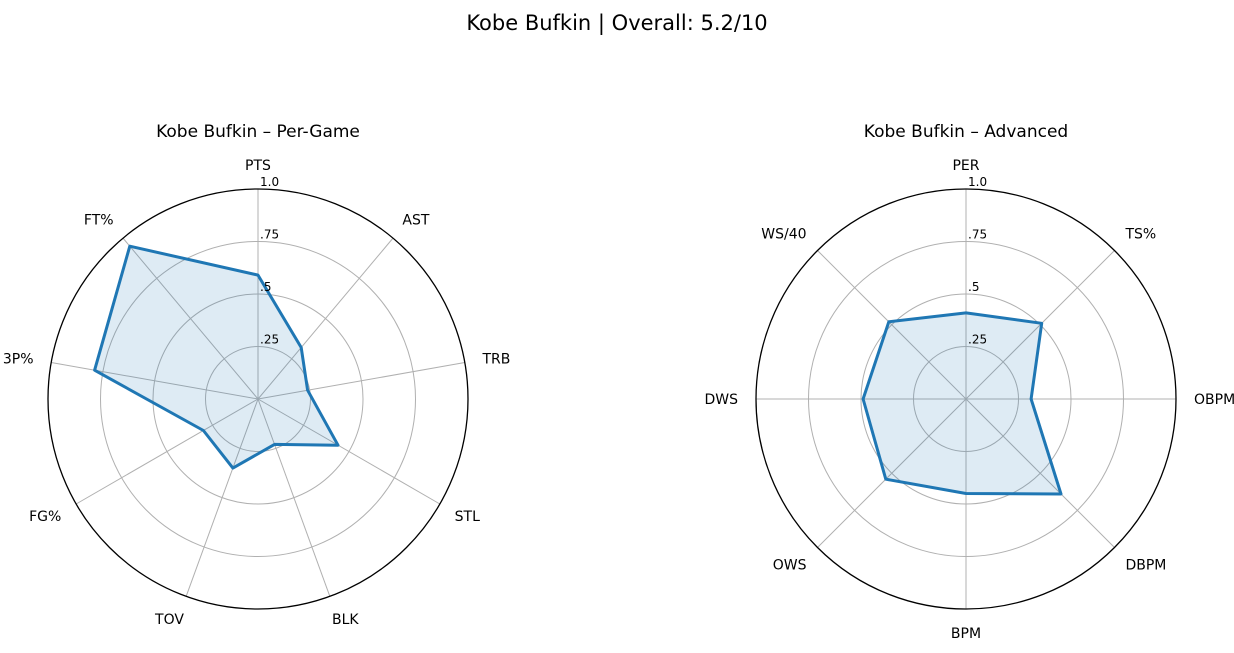 The image size is (1234, 653). What do you see at coordinates (790, 565) in the screenshot?
I see `axis-label-ows: OWS` at bounding box center [790, 565].